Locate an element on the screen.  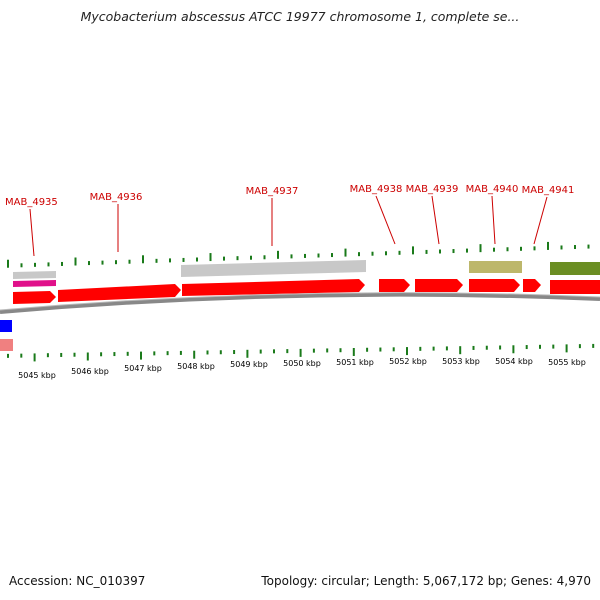
scale-label: 5053 kbp is located at coordinates (461, 361).